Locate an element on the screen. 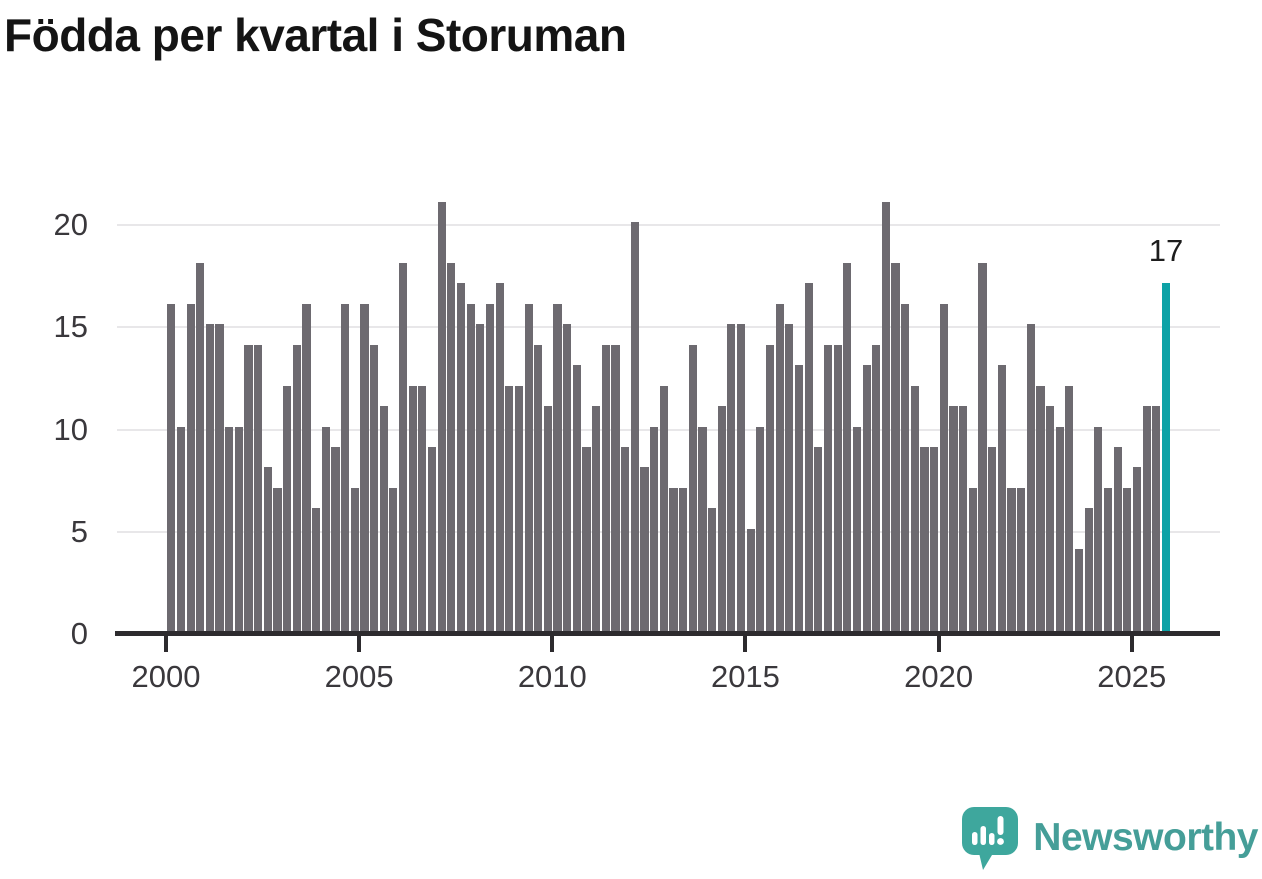 The height and width of the screenshot is (879, 1262). bar-2001-q1 is located at coordinates (209, 477).